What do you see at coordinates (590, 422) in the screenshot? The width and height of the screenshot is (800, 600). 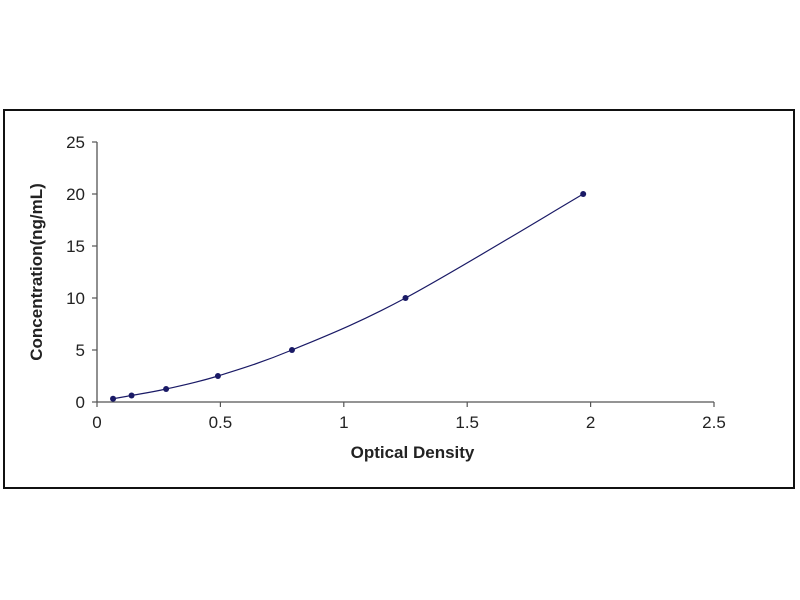 I see `x-tick-label: 2` at bounding box center [590, 422].